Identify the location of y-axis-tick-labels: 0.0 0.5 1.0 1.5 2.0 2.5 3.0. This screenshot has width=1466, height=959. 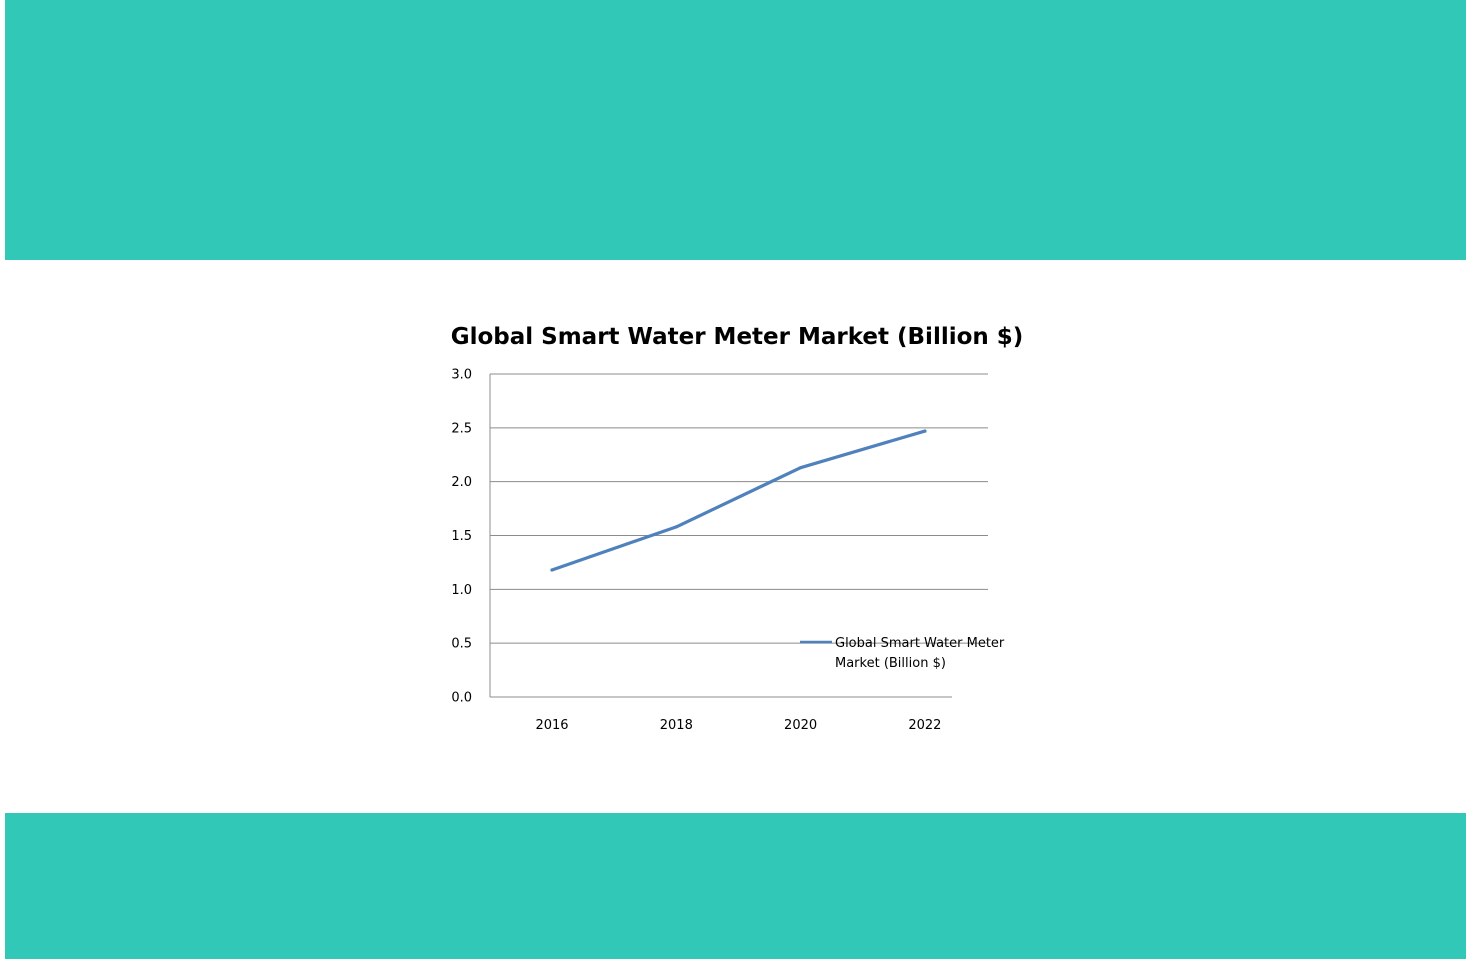
(461, 537).